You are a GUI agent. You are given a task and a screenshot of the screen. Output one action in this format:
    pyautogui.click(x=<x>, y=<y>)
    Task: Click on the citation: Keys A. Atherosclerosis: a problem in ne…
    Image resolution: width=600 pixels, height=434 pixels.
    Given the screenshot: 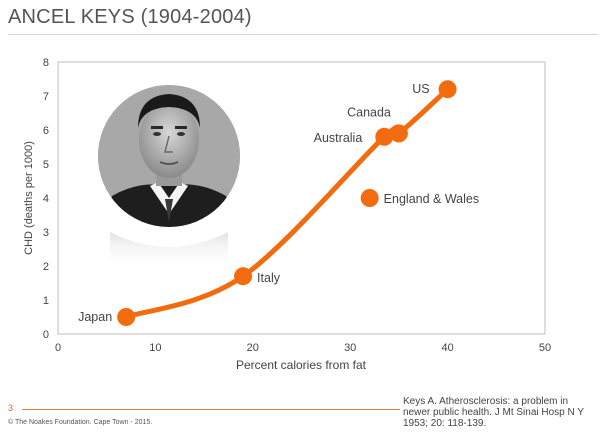 What is the action you would take?
    pyautogui.click(x=493, y=412)
    